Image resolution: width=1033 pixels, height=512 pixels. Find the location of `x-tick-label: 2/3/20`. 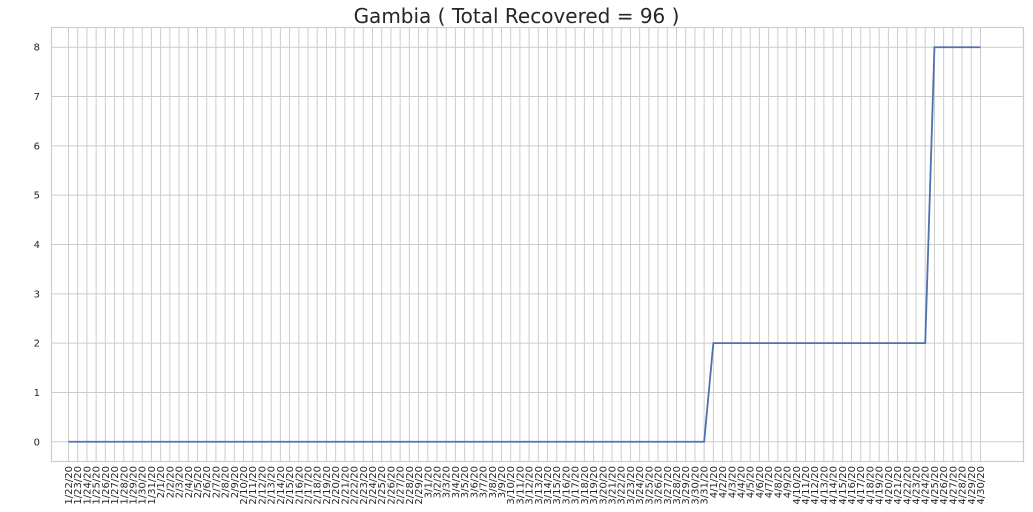

x-tick-label: 2/3/20 is located at coordinates (180, 482).